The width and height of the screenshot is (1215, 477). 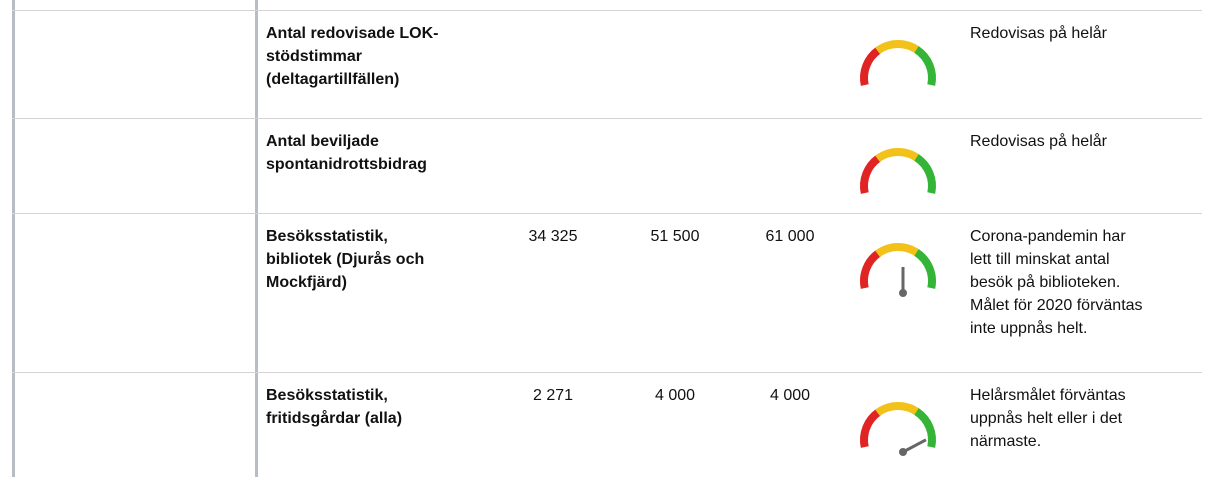 I want to click on label-line: (deltagartillfällen), so click(x=333, y=79).